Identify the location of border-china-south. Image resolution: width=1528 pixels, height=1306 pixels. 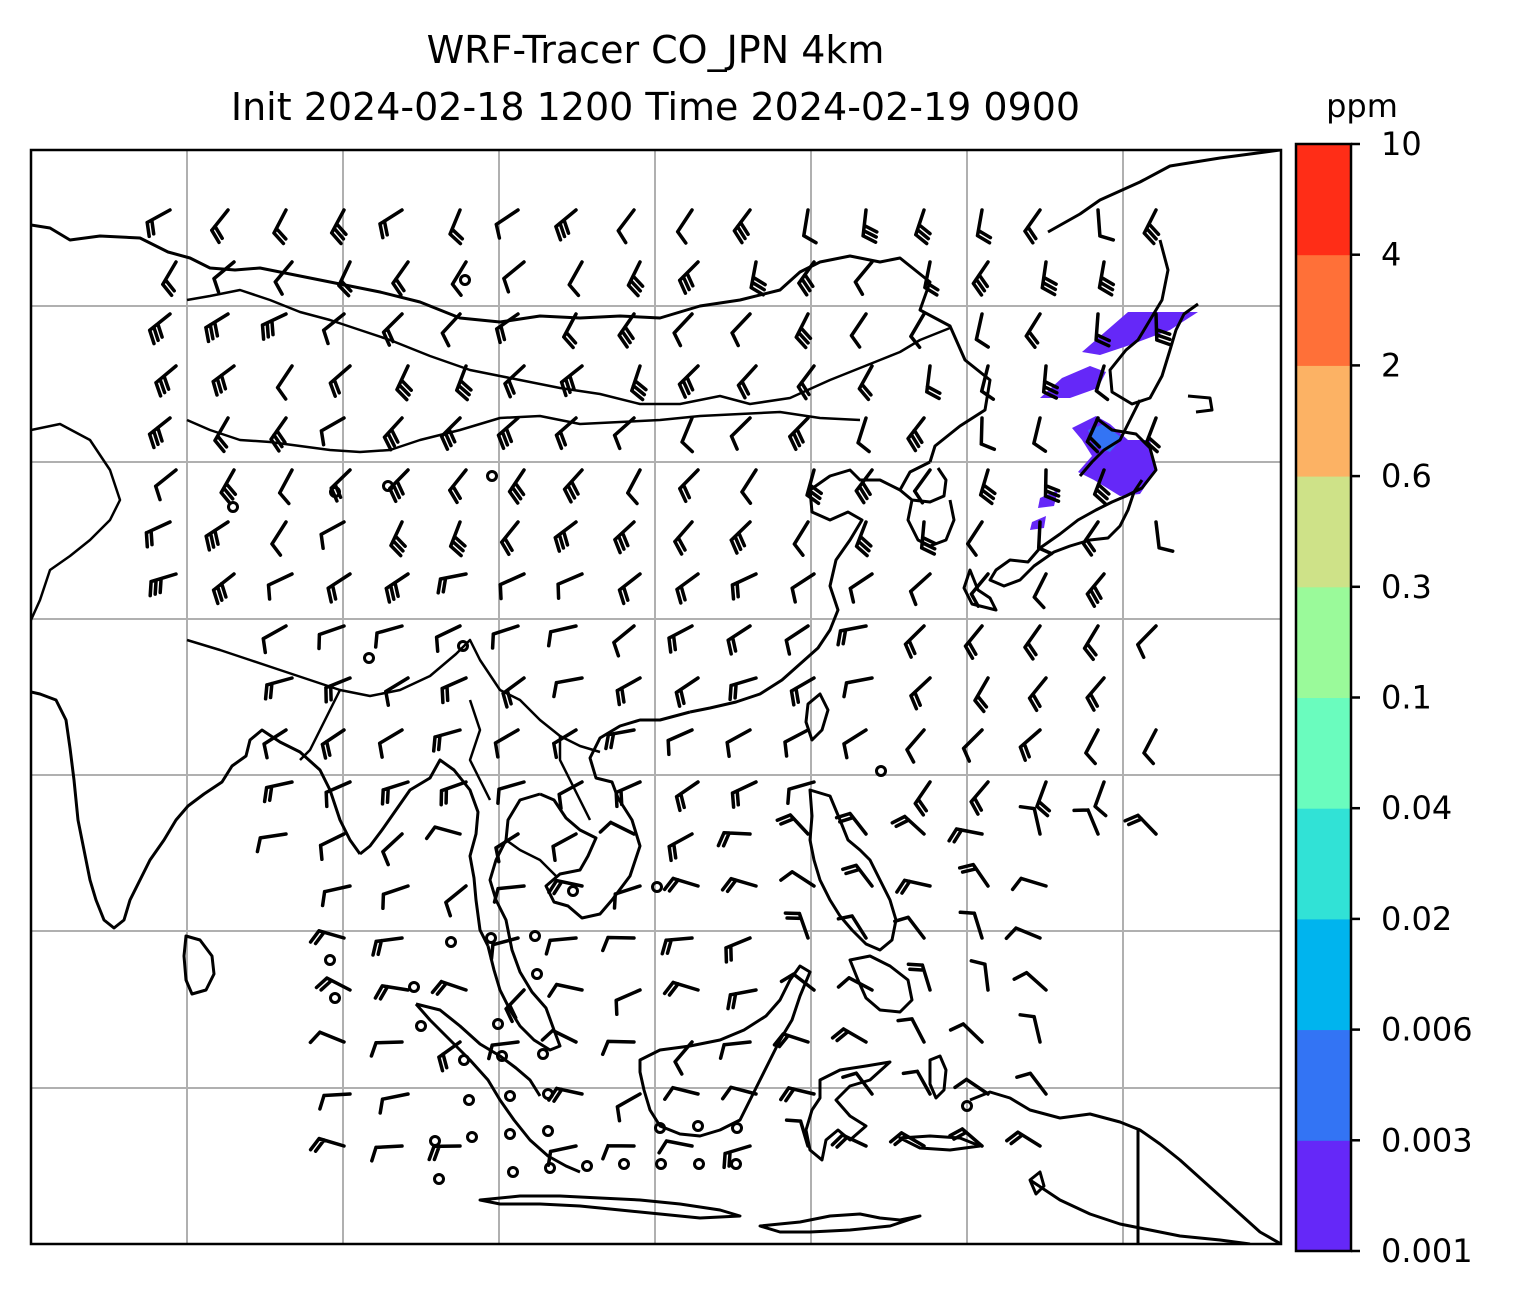
(393, 696).